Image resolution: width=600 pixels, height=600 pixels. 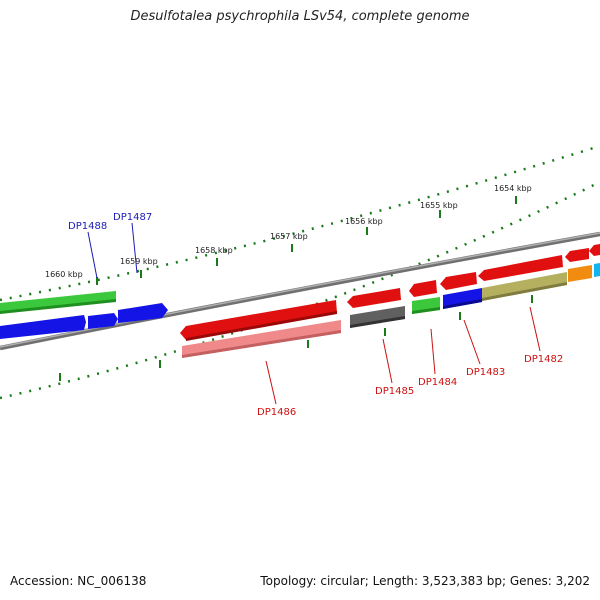 I want to click on gene-orange, so click(x=580, y=273).